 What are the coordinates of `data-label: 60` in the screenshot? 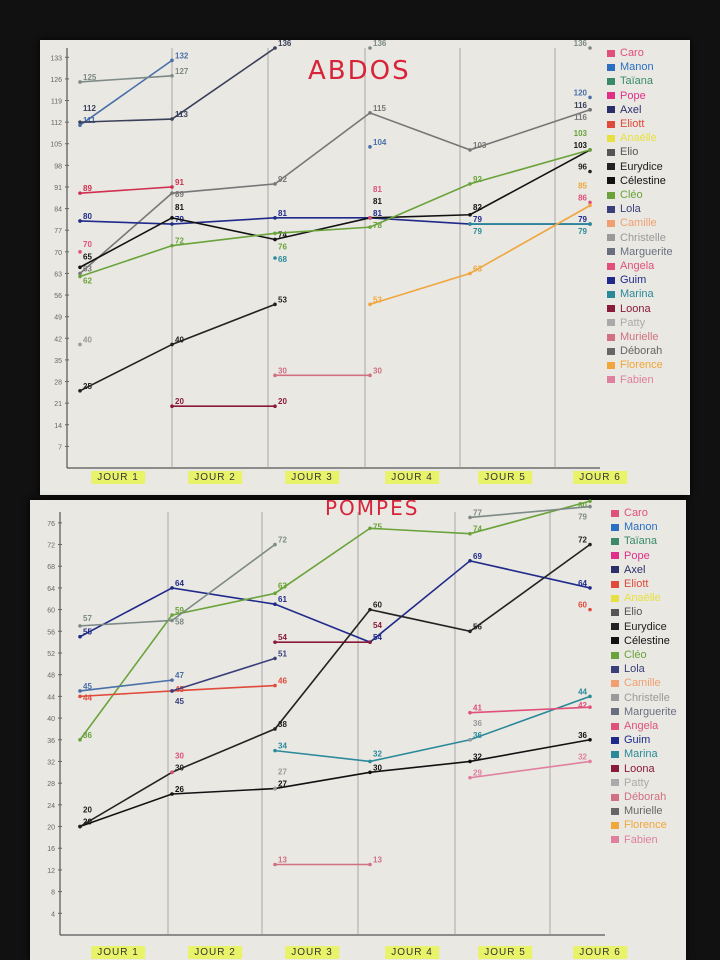 It's located at (377, 605).